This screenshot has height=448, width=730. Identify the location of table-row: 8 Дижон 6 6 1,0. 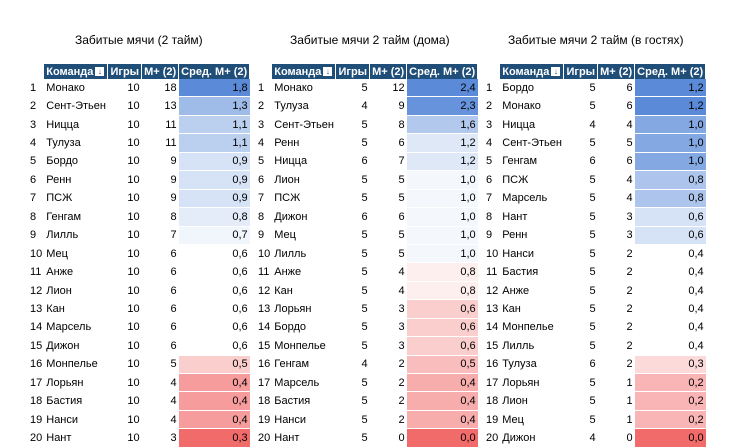
(367, 217).